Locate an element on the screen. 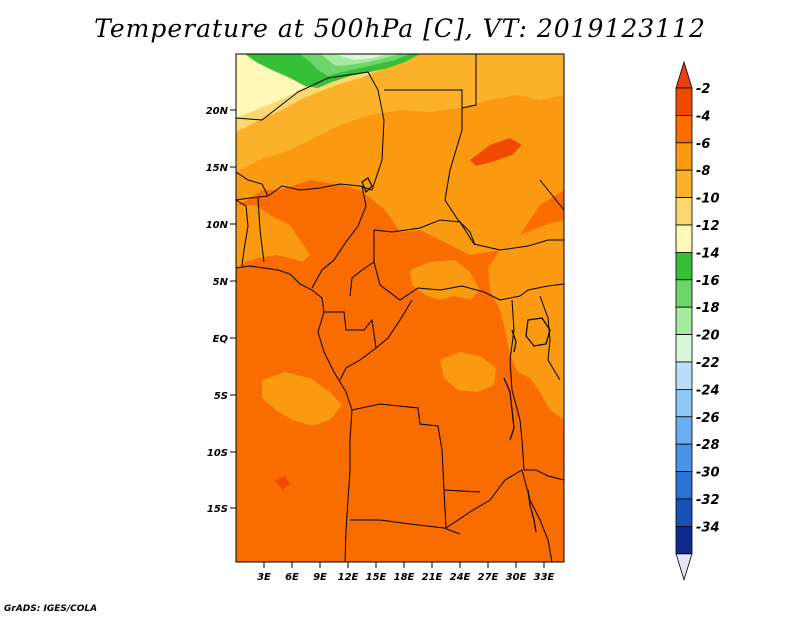 Image resolution: width=800 pixels, height=618 pixels. colorbar-label: -16 is located at coordinates (708, 281).